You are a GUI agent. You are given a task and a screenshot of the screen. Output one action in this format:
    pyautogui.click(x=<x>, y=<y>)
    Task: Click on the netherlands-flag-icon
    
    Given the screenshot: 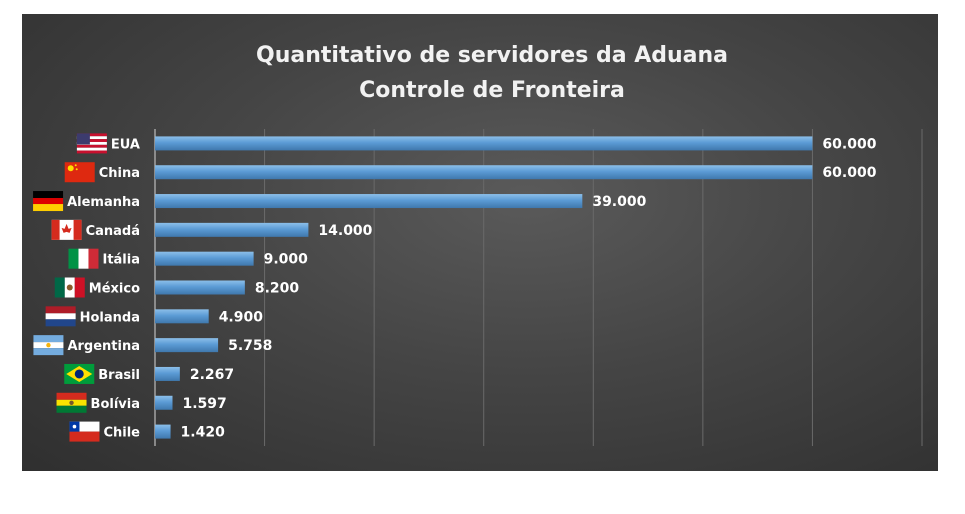 What is the action you would take?
    pyautogui.click(x=60, y=316)
    